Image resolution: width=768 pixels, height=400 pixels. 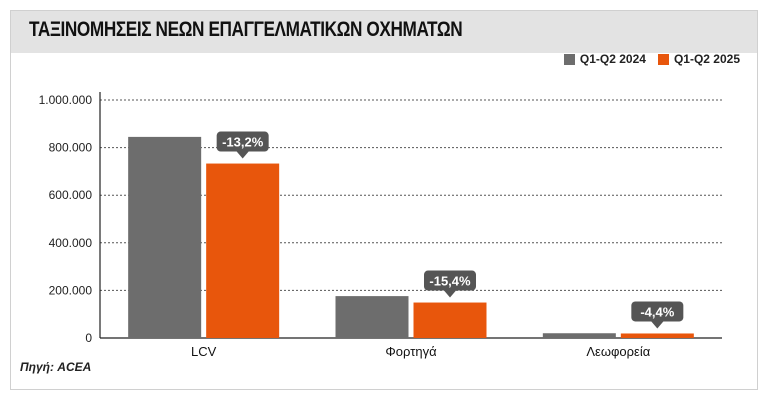 I want to click on legend-item-2024: Q1-Q2 2024, so click(x=604, y=59).